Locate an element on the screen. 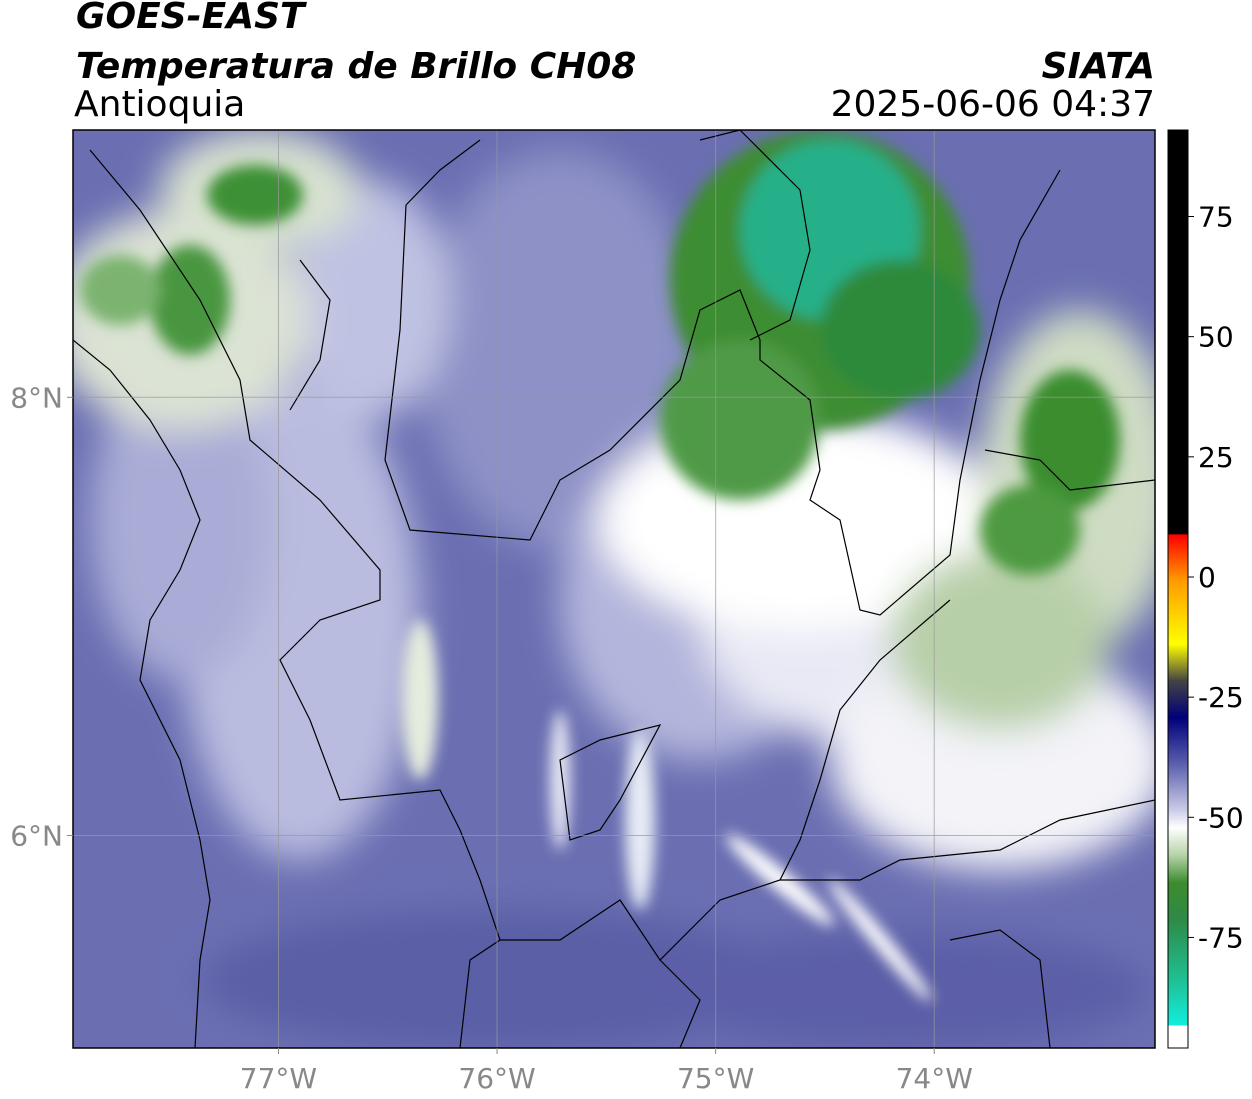  x-tick-label: 74°W is located at coordinates (934, 1078).